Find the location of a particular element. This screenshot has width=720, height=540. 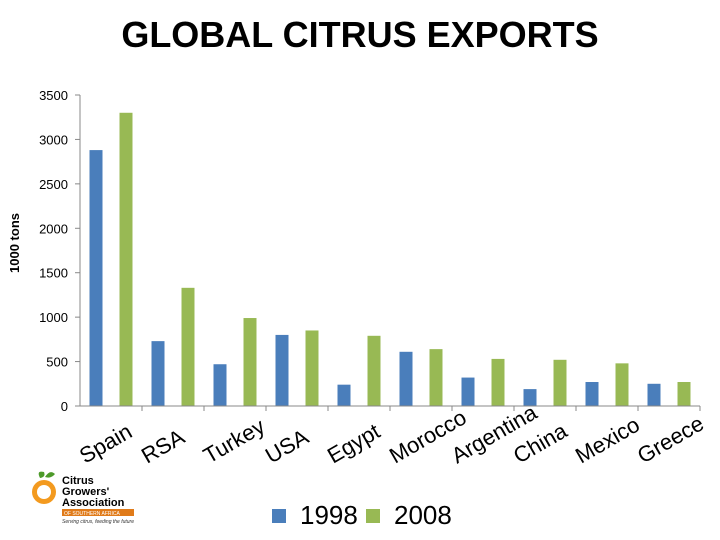

x-tick-label: Greece is located at coordinates (670, 440).